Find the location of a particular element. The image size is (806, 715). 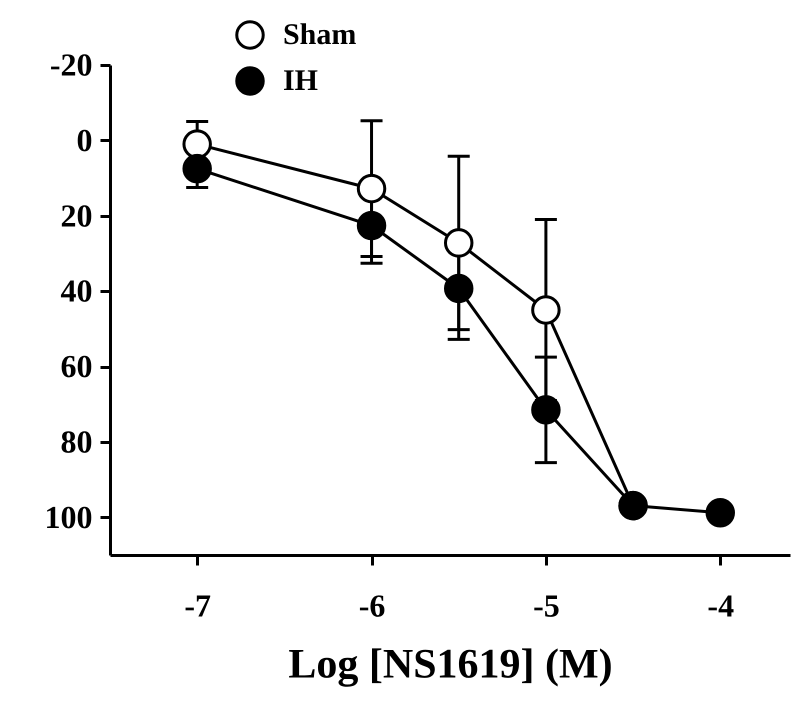

y-tick-label: 100 is located at coordinates (68, 516).